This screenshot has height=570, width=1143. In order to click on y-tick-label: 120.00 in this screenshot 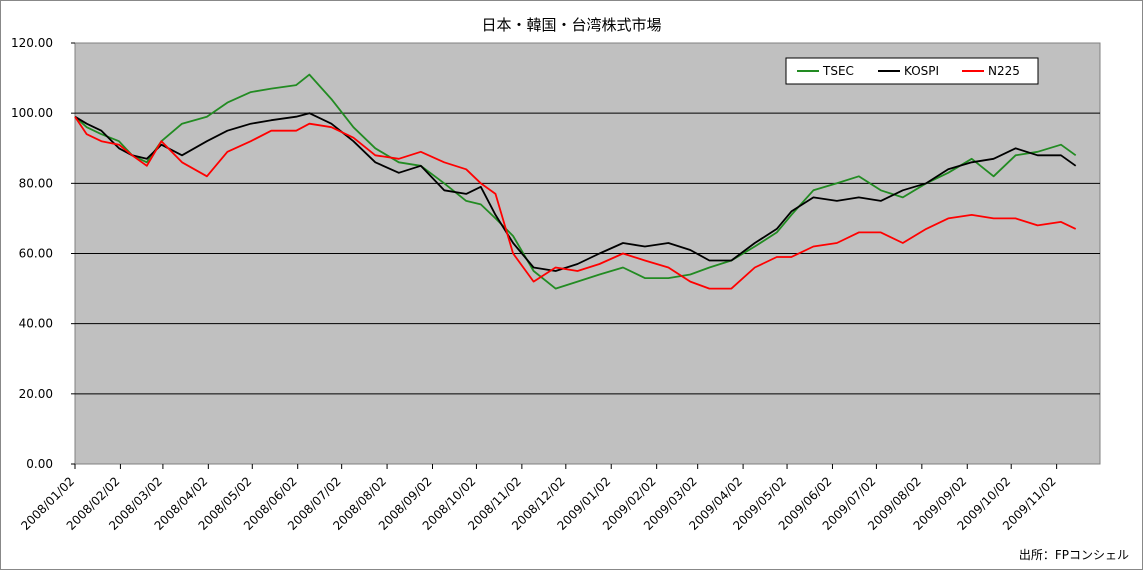, I will do `click(32, 43)`.